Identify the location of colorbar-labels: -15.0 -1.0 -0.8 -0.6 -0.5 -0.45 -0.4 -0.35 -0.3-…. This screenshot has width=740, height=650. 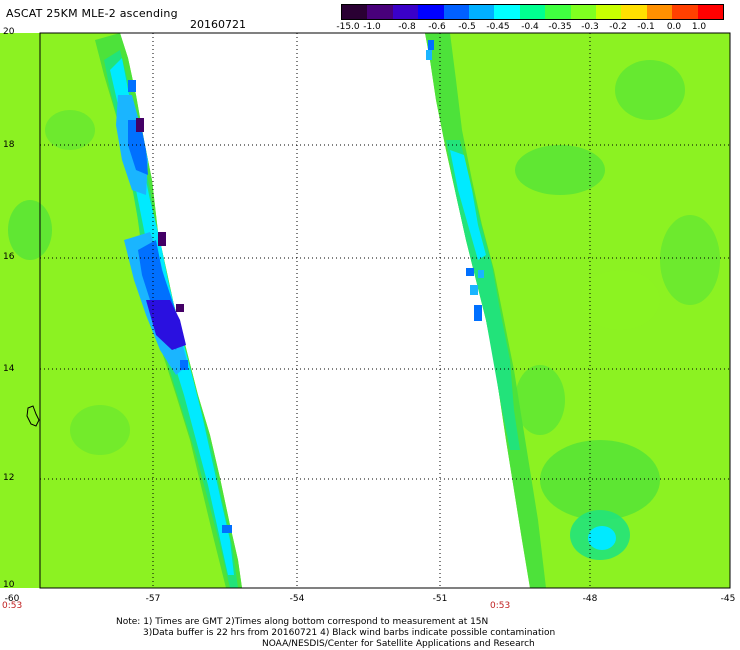
(530, 28).